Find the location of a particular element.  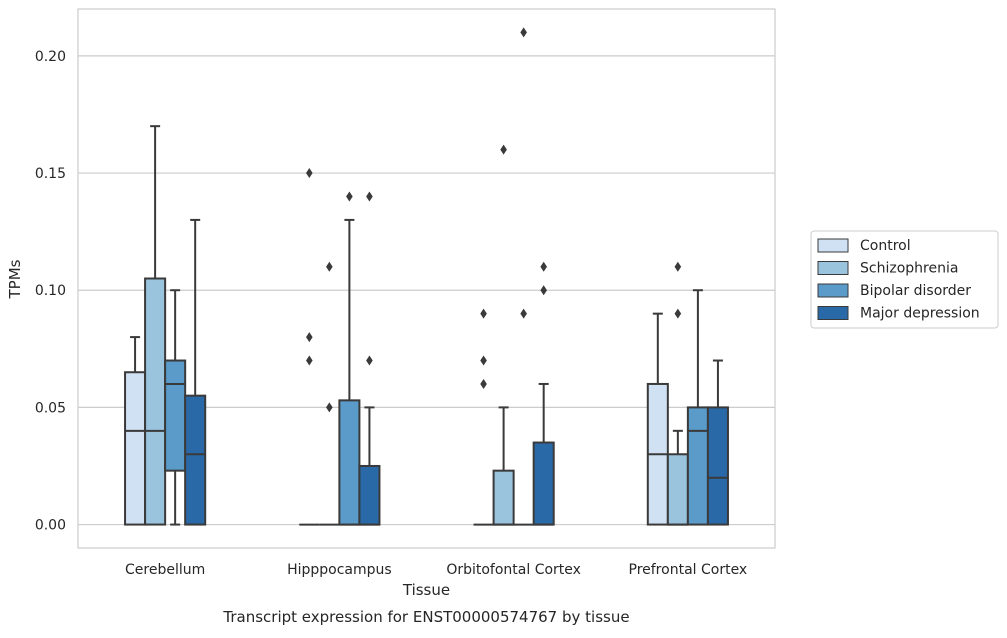

legend-label: Major depression is located at coordinates (920, 314).